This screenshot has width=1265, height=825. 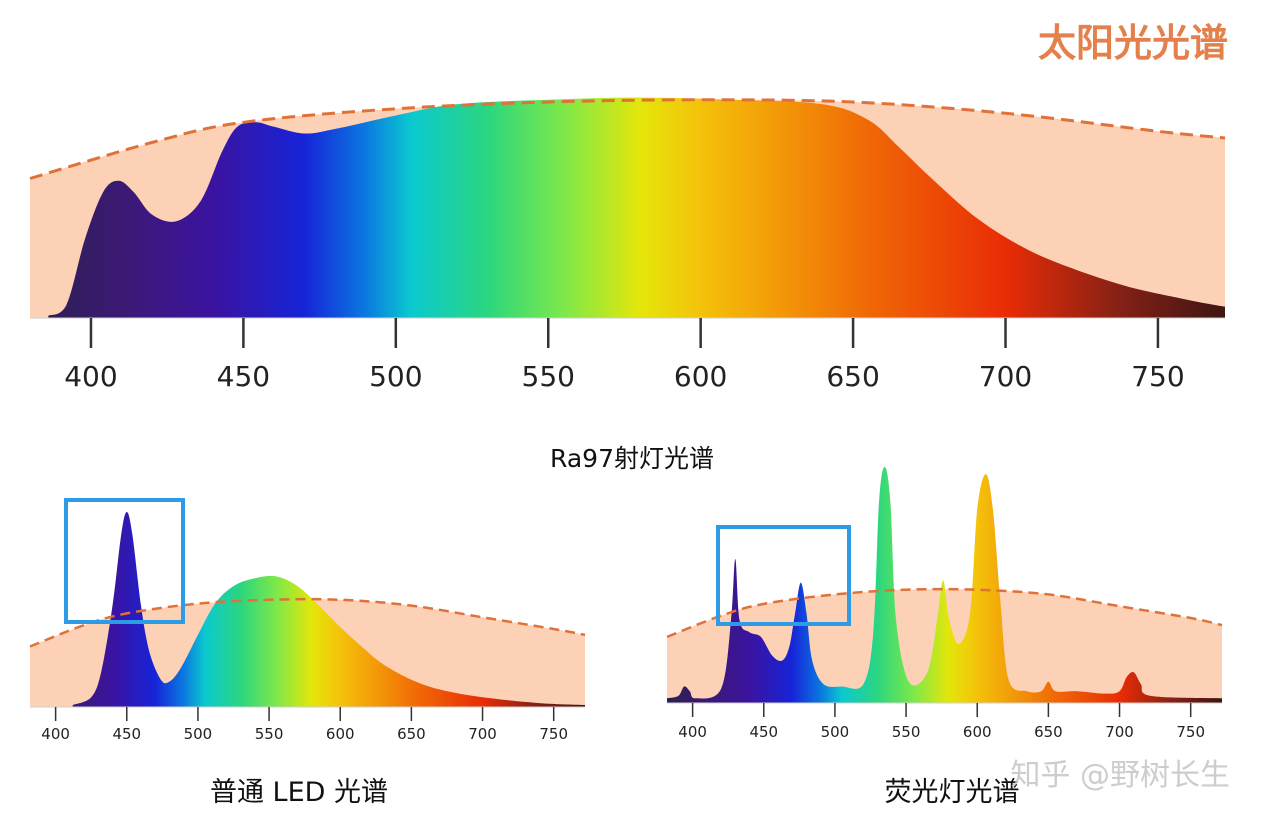 What do you see at coordinates (627, 139) in the screenshot?
I see `sunlight-reference-line` at bounding box center [627, 139].